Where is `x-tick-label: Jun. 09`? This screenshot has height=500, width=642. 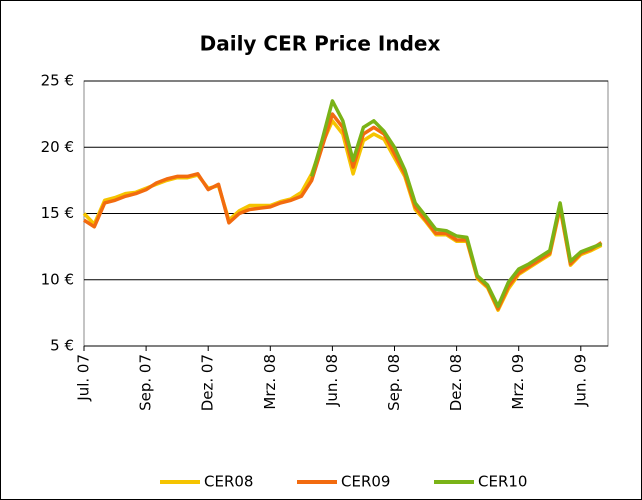
x-tick-label: Jun. 09 is located at coordinates (580, 380).